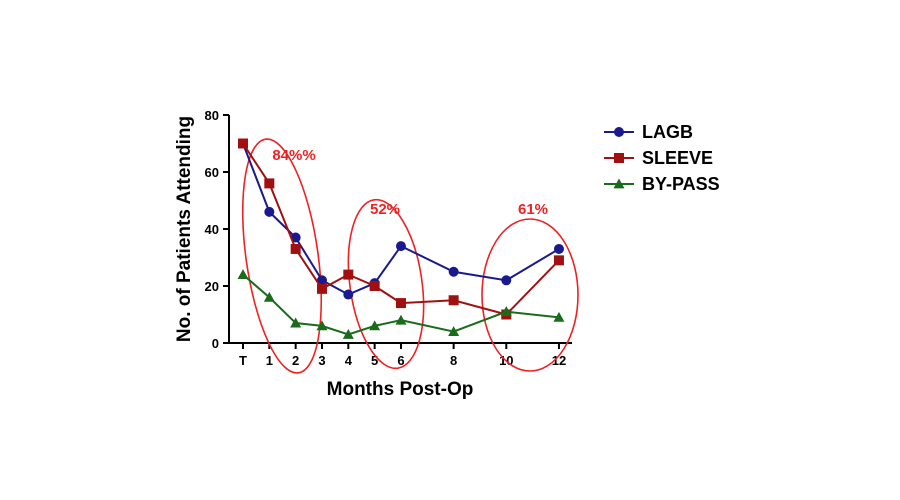 This screenshot has height=500, width=900. Describe the element at coordinates (453, 360) in the screenshot. I see `x-tick-label: 8` at that location.